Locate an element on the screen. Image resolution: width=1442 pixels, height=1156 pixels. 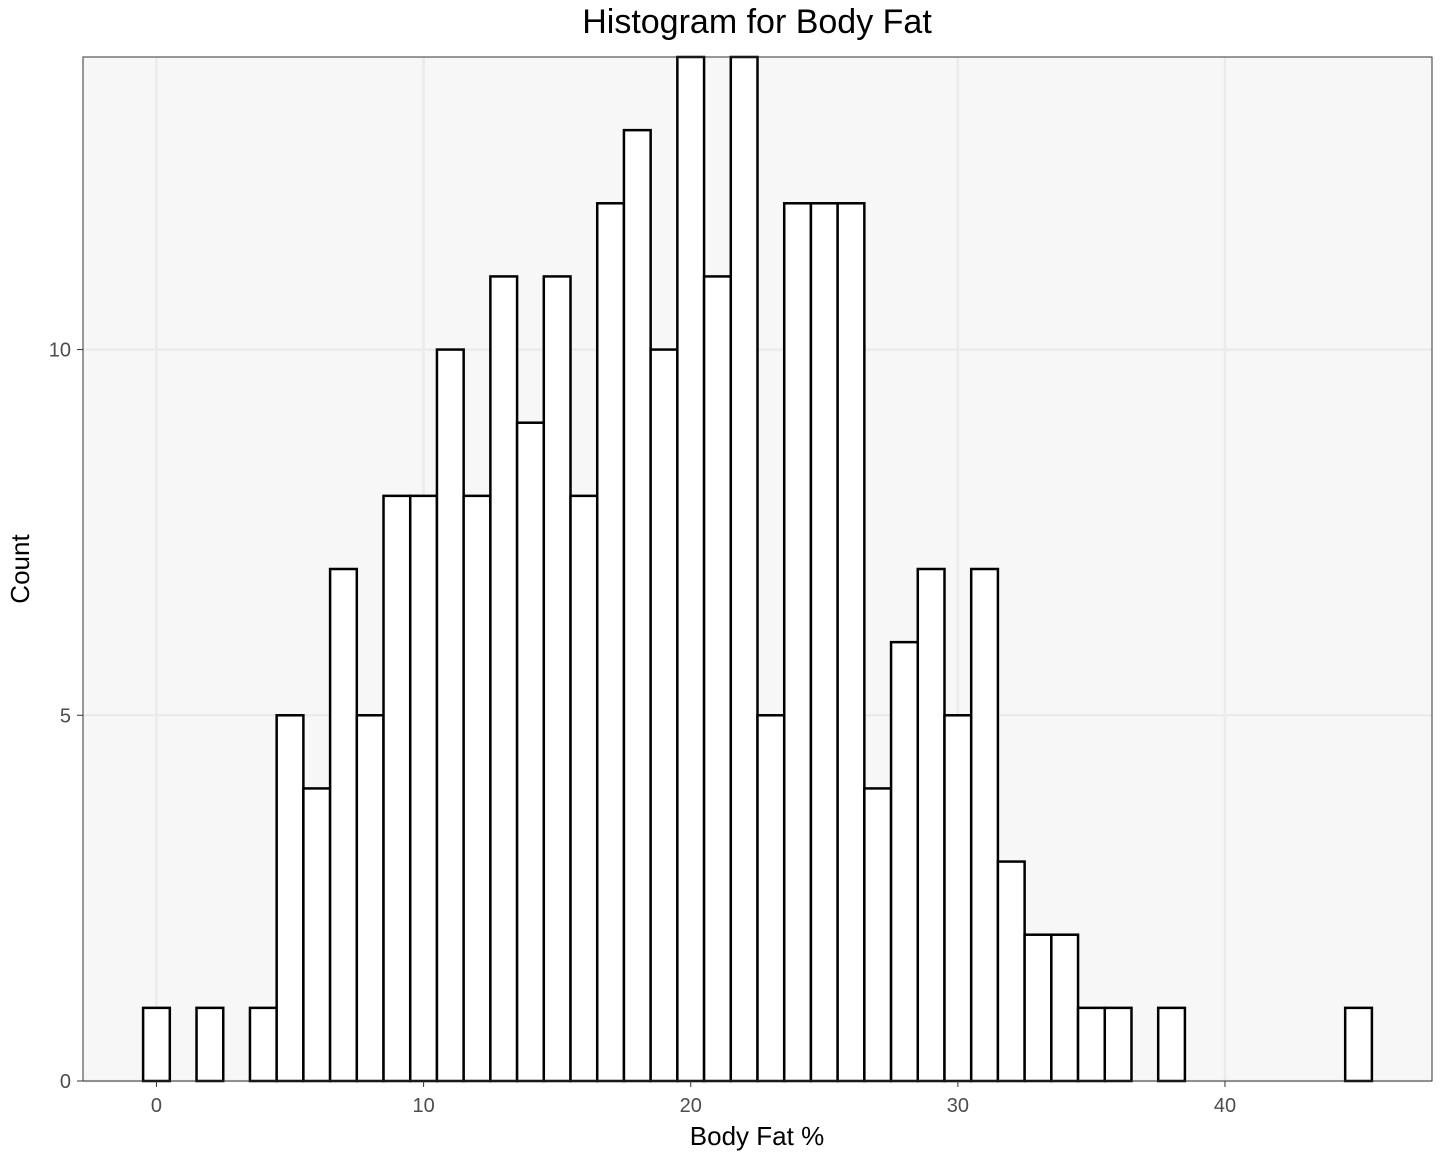
y-axis-title: Count is located at coordinates (20, 569).